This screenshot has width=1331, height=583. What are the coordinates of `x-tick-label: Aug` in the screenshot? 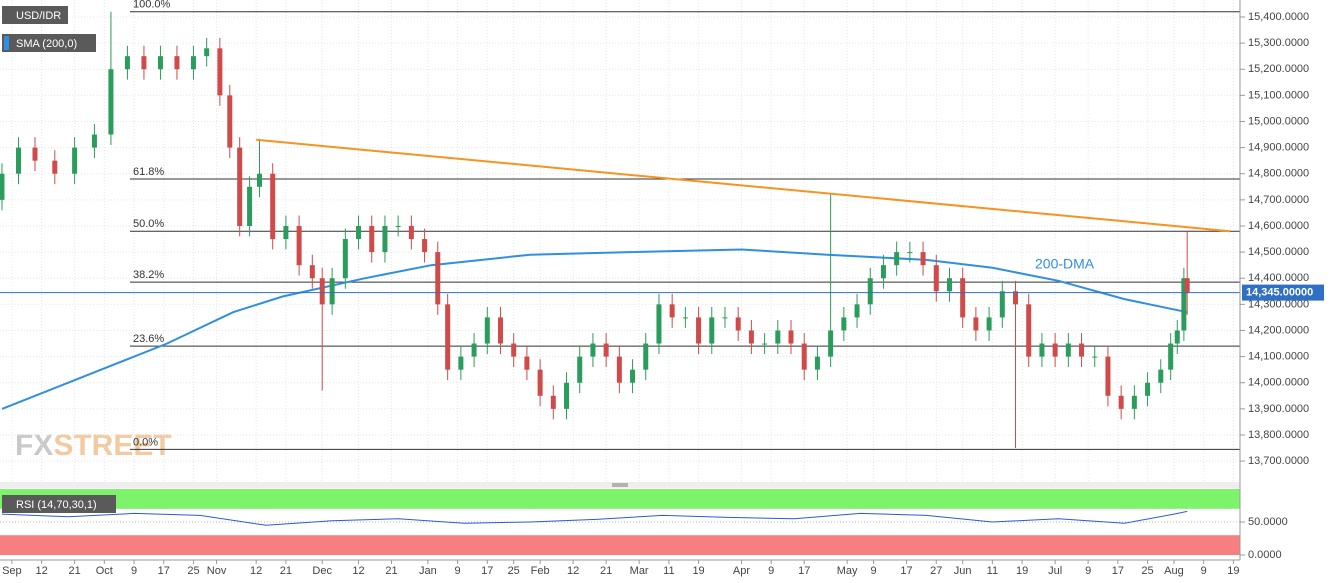 It's located at (1174, 571).